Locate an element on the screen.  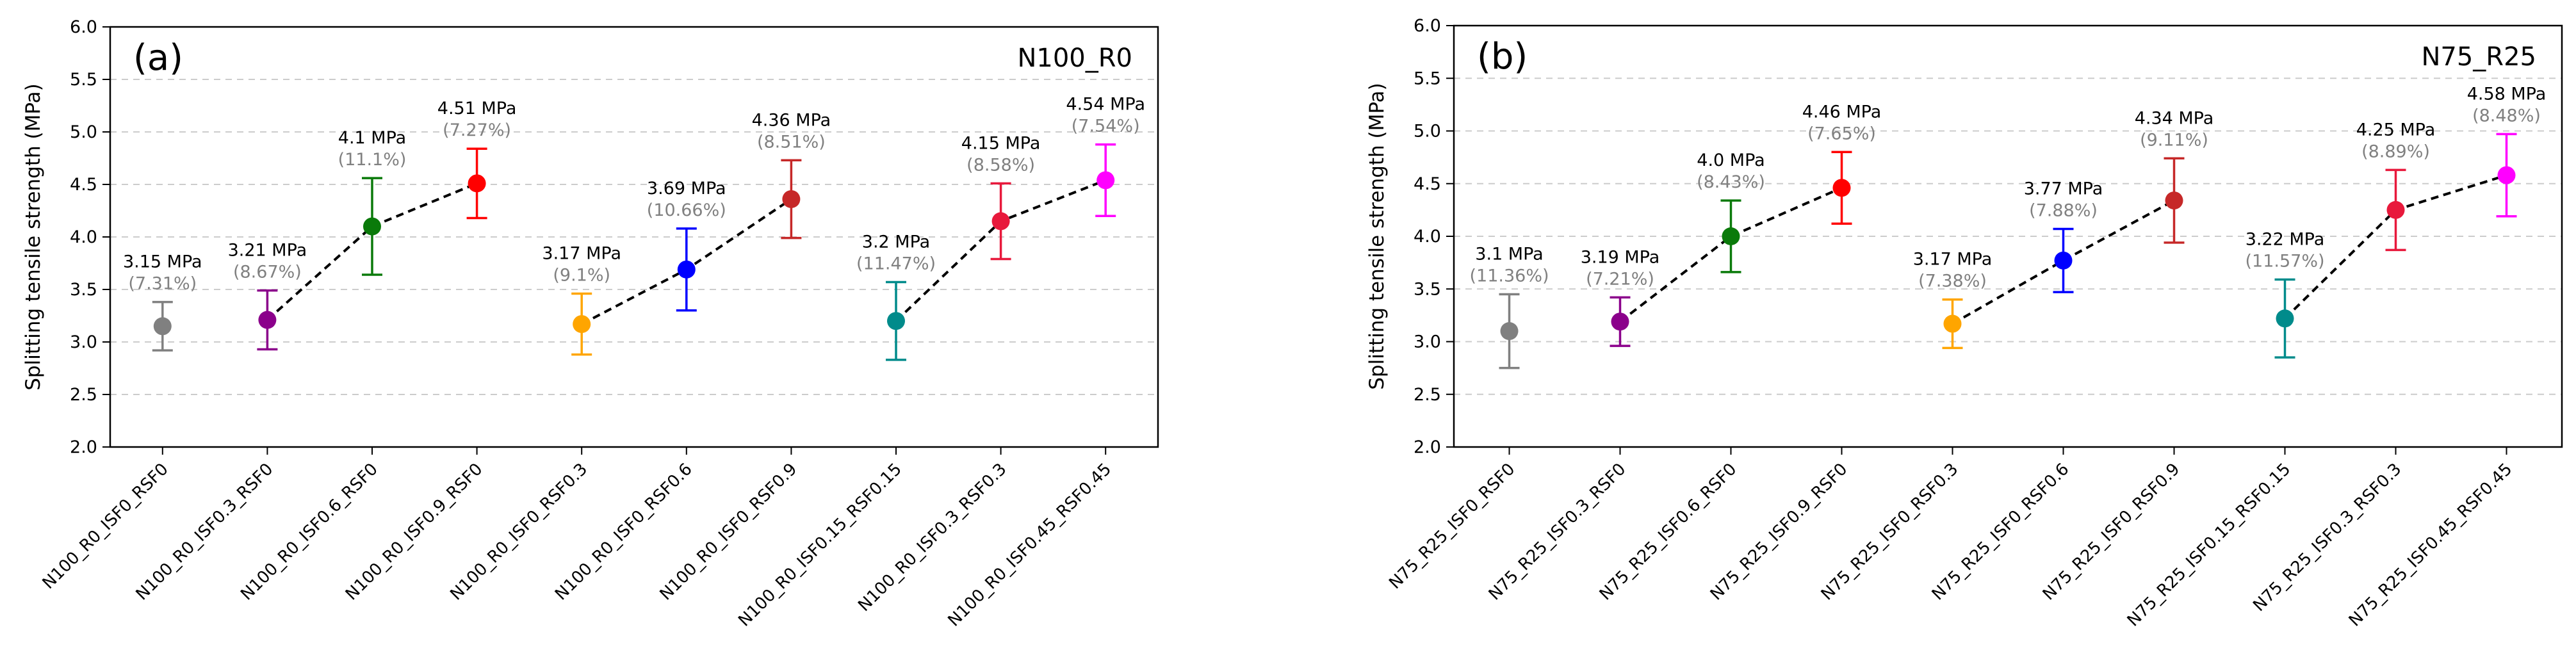
panel-label: (b) is located at coordinates (1502, 56).